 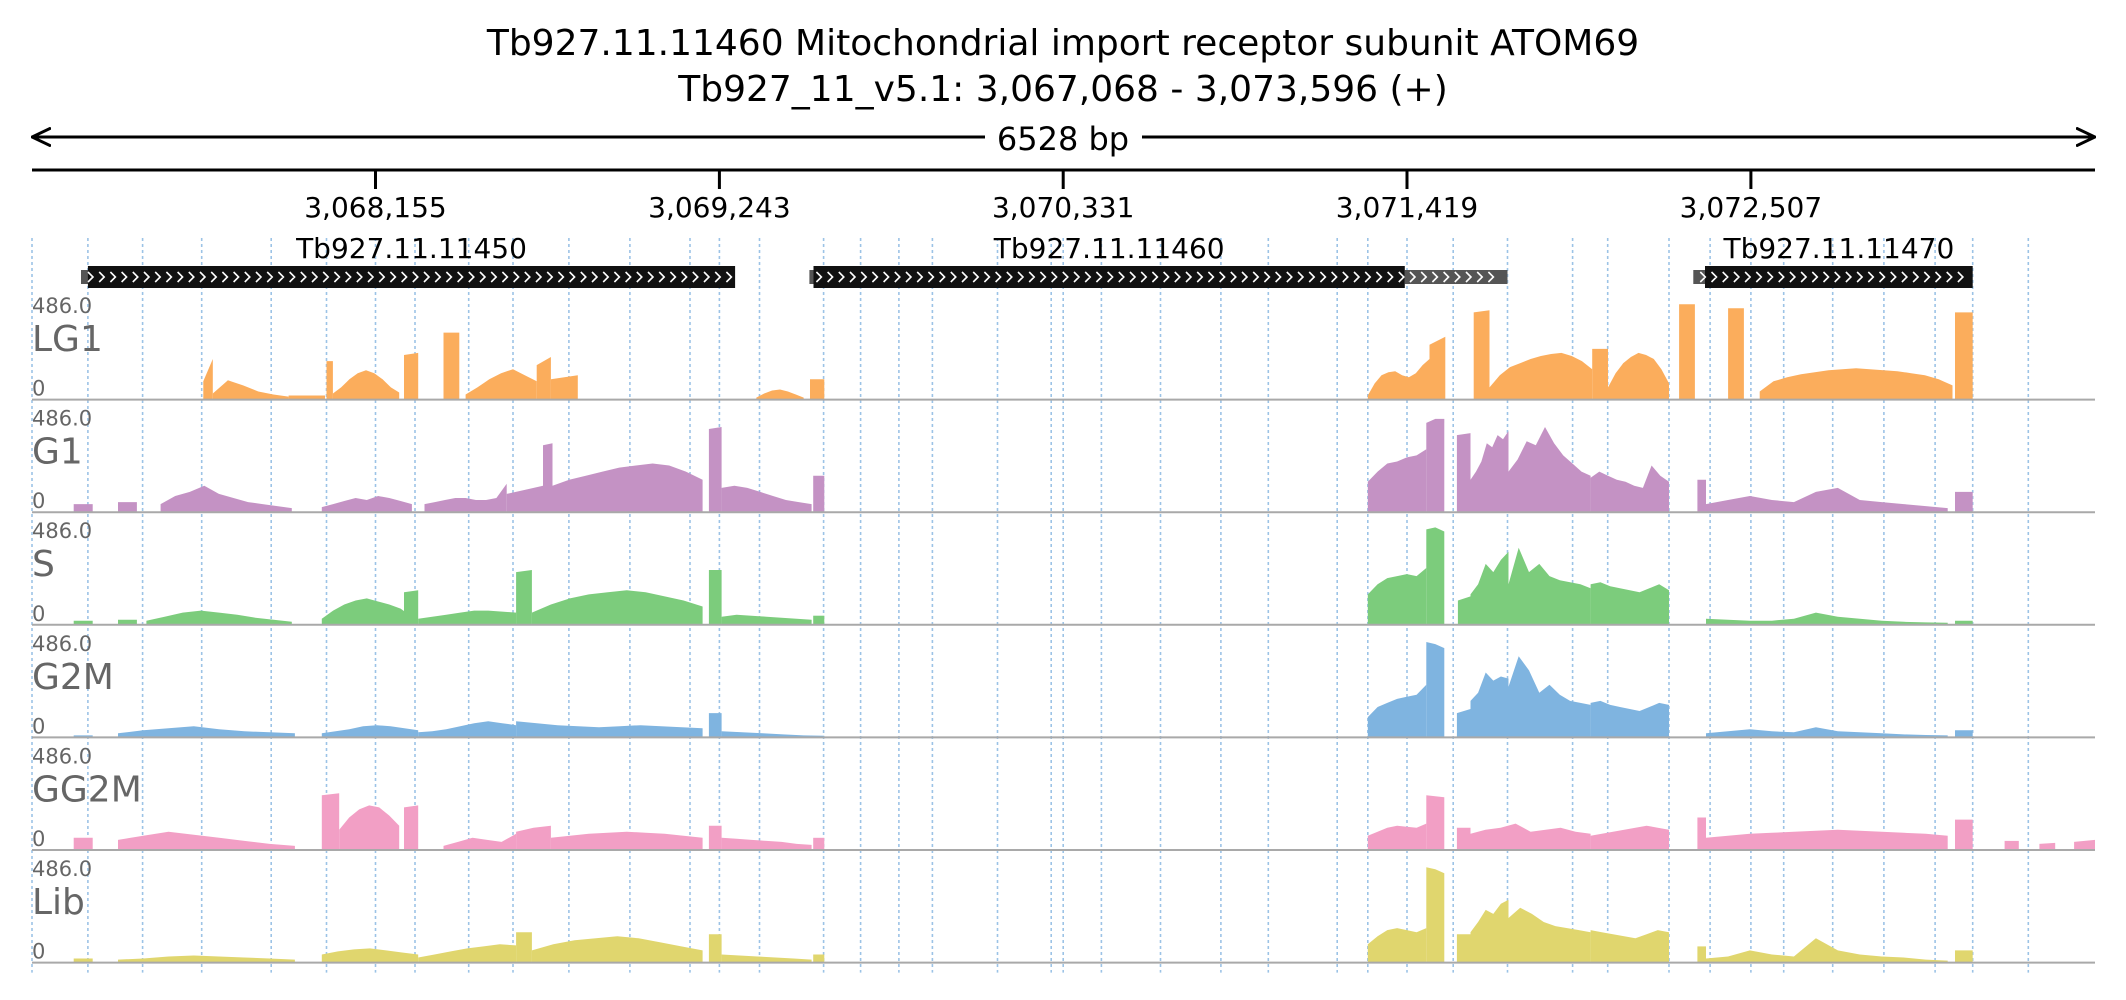 I want to click on track-s: 486.0S 0, so click(x=1063, y=572).